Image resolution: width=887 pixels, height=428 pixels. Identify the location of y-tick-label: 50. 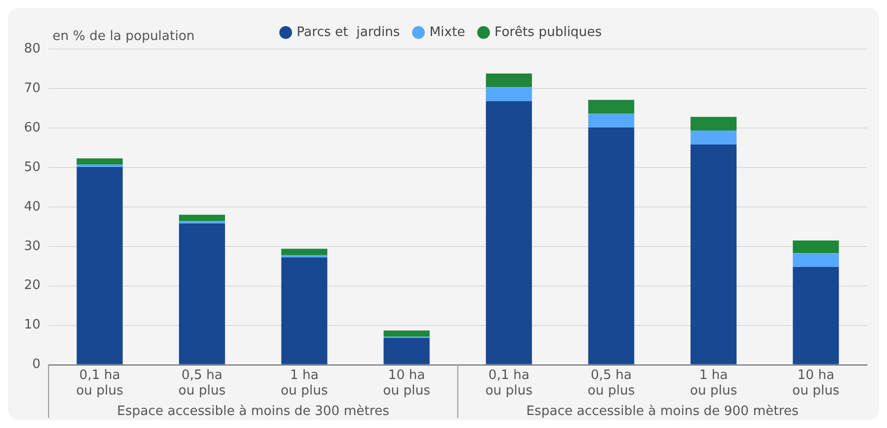
(32, 167).